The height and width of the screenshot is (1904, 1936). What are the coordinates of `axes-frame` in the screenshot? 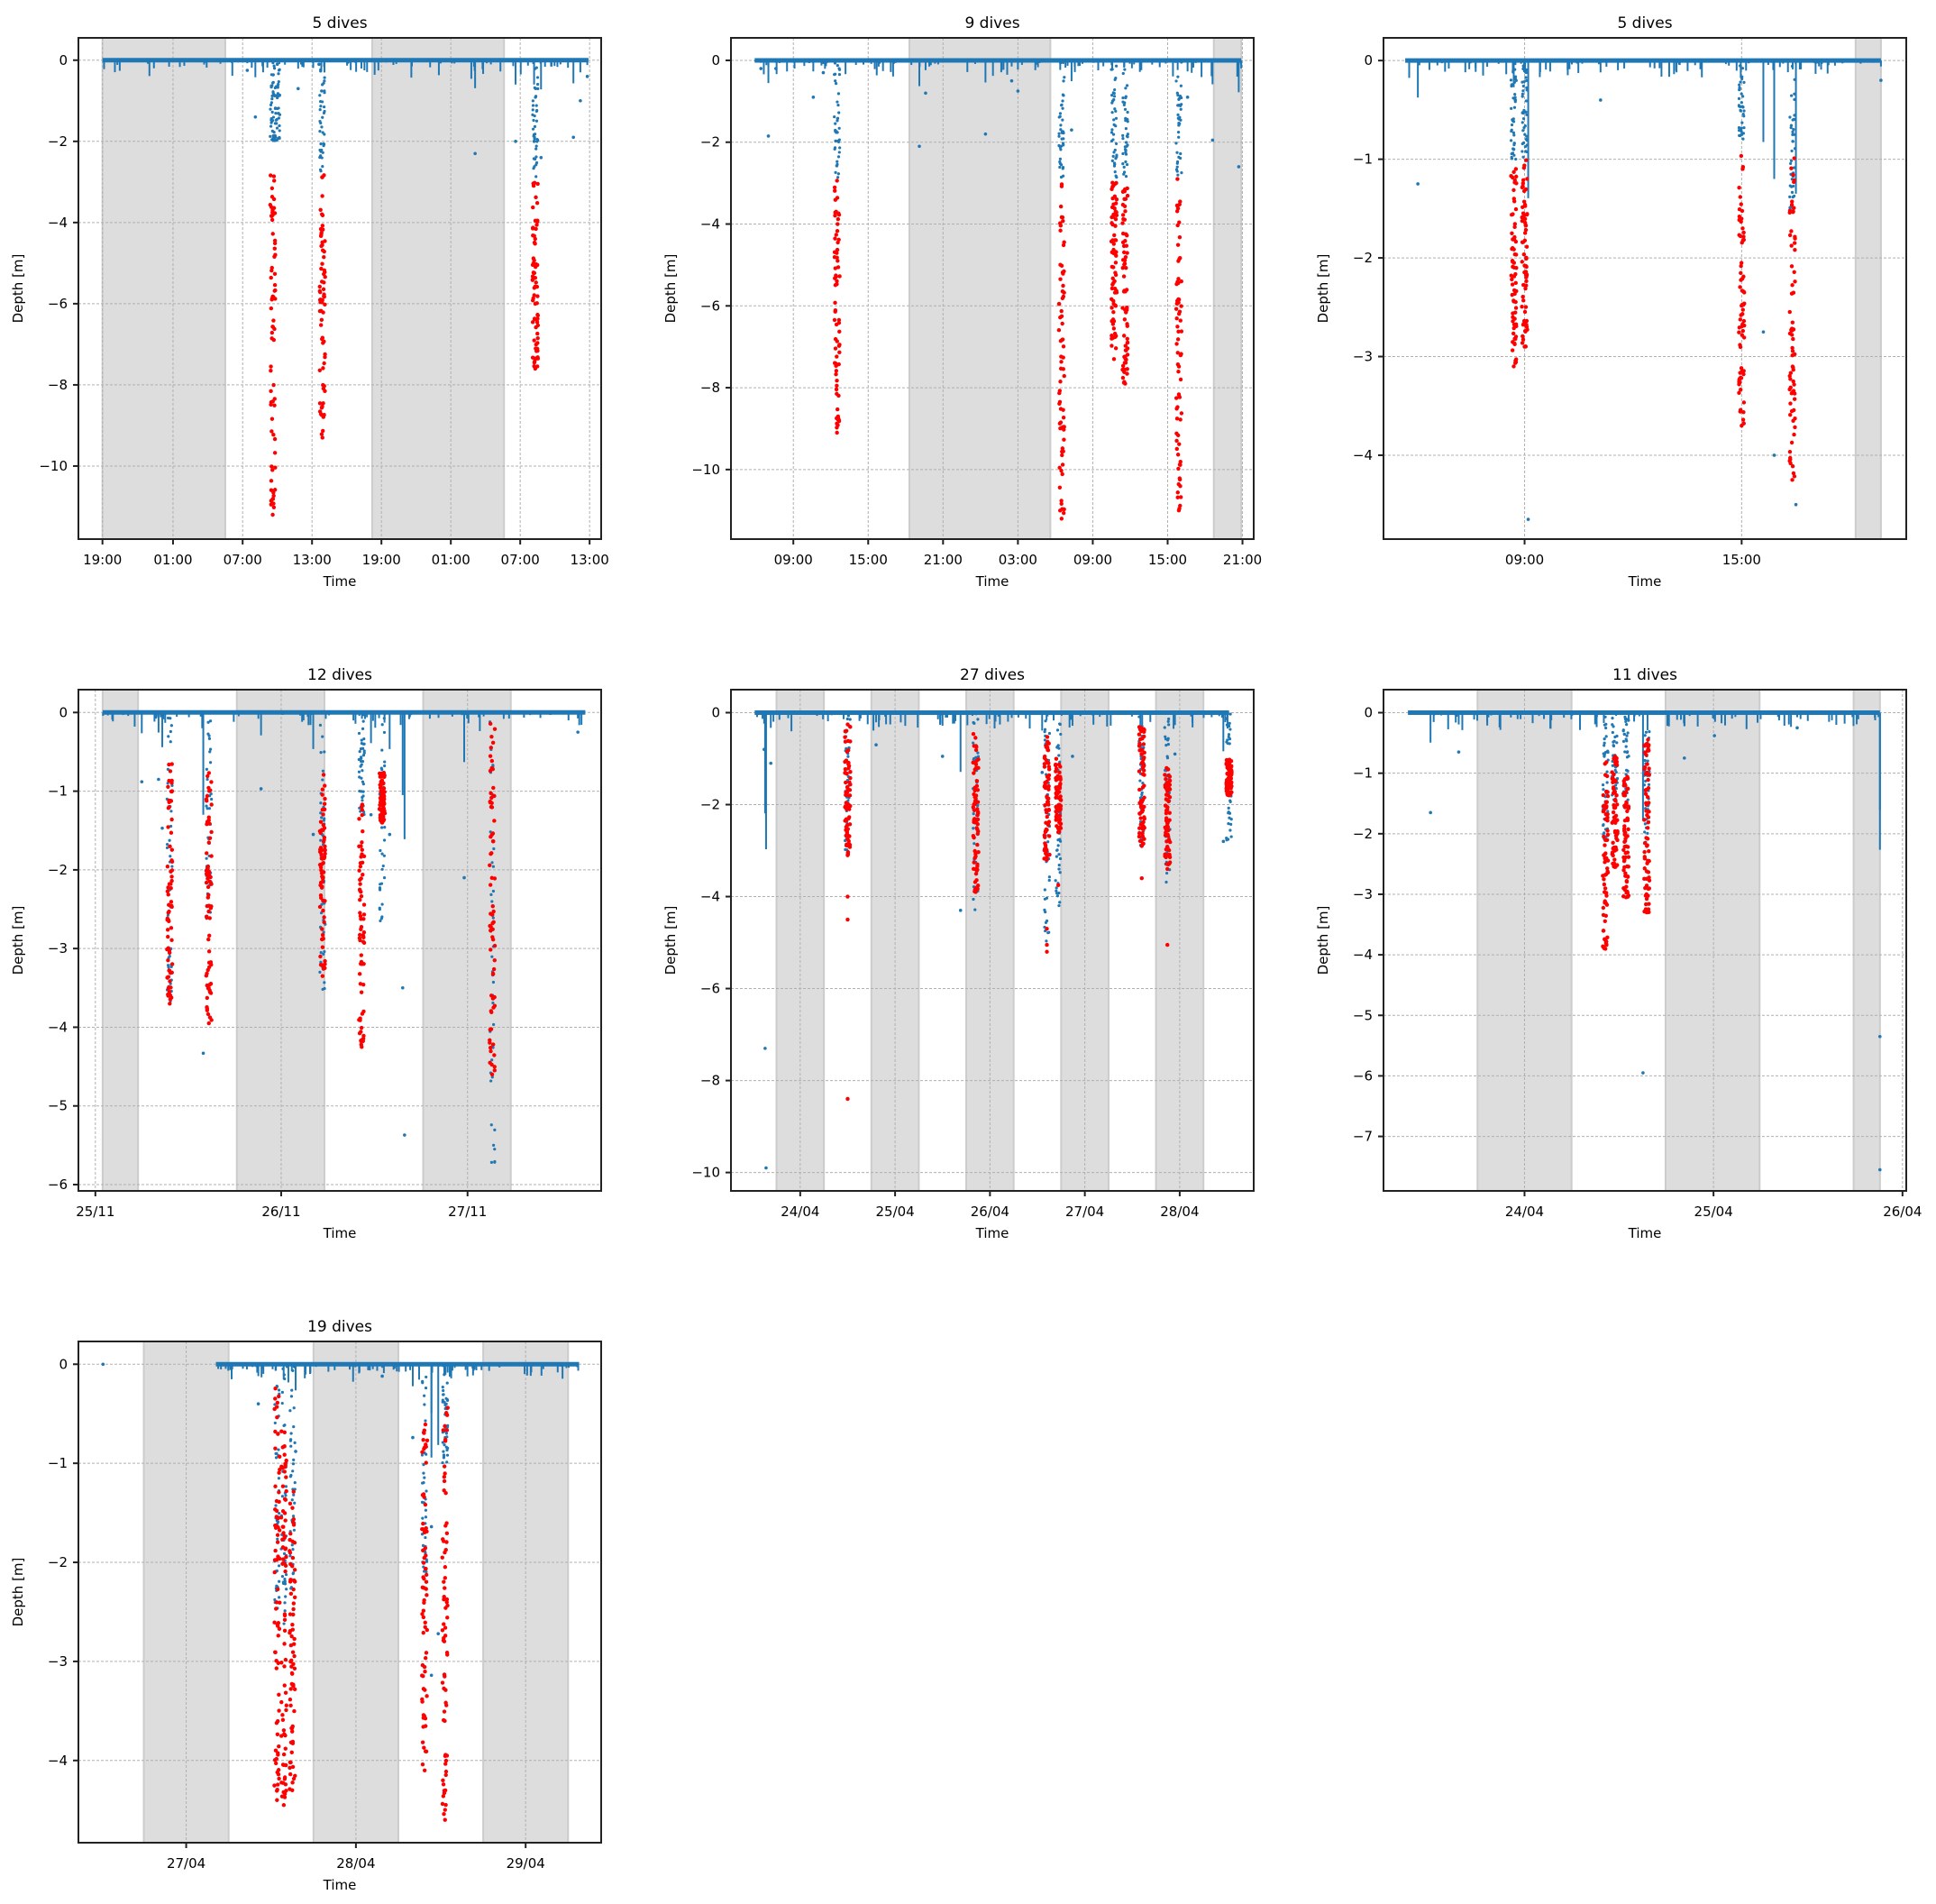 It's located at (340, 288).